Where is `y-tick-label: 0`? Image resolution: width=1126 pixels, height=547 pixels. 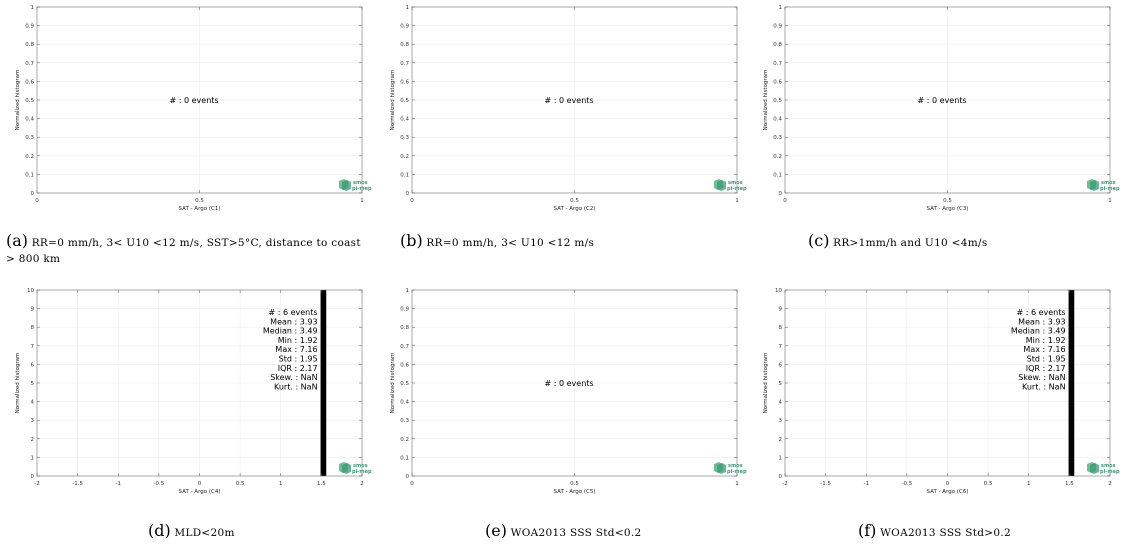
y-tick-label: 0 is located at coordinates (33, 194).